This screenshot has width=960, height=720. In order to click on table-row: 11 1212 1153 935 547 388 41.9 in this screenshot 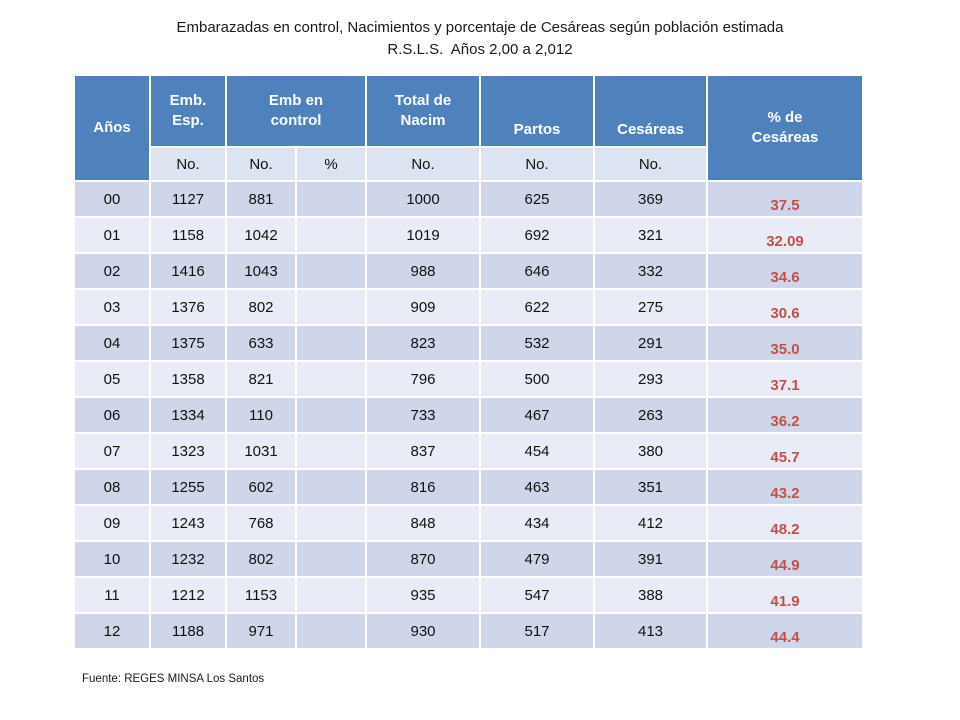, I will do `click(468, 595)`.